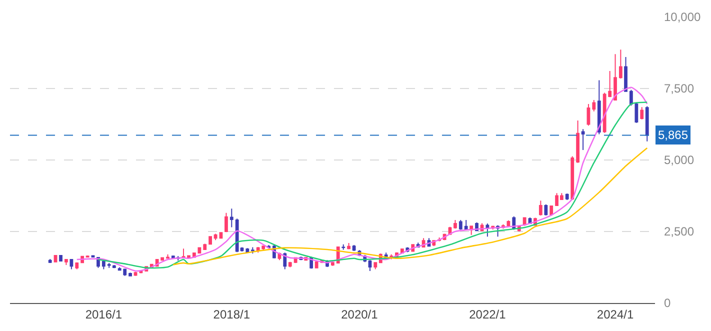 The height and width of the screenshot is (331, 711). What do you see at coordinates (487, 314) in the screenshot?
I see `x-tick-label: 2022/1` at bounding box center [487, 314].